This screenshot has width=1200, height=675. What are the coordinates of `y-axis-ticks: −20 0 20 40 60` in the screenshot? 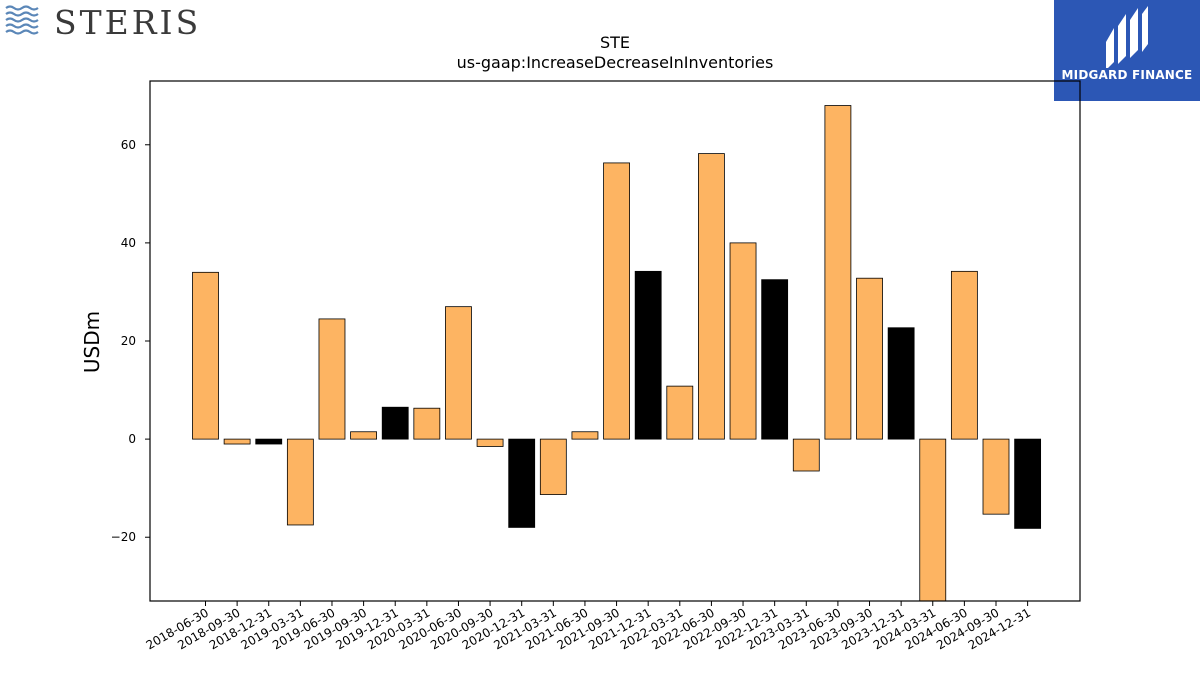 It's located at (130, 341).